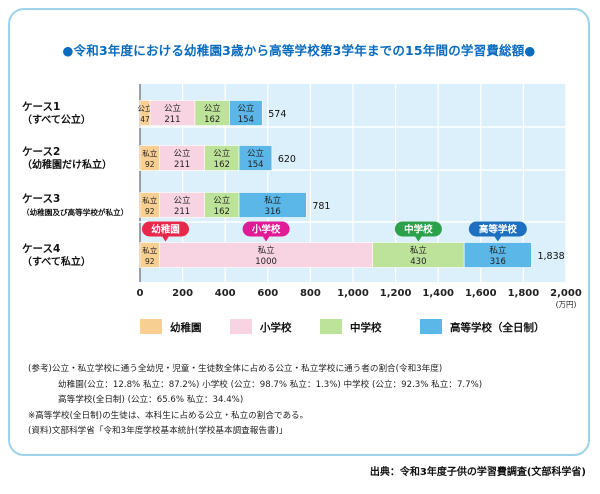 The image size is (600, 494). I want to click on callout-label: 小学校, so click(266, 230).